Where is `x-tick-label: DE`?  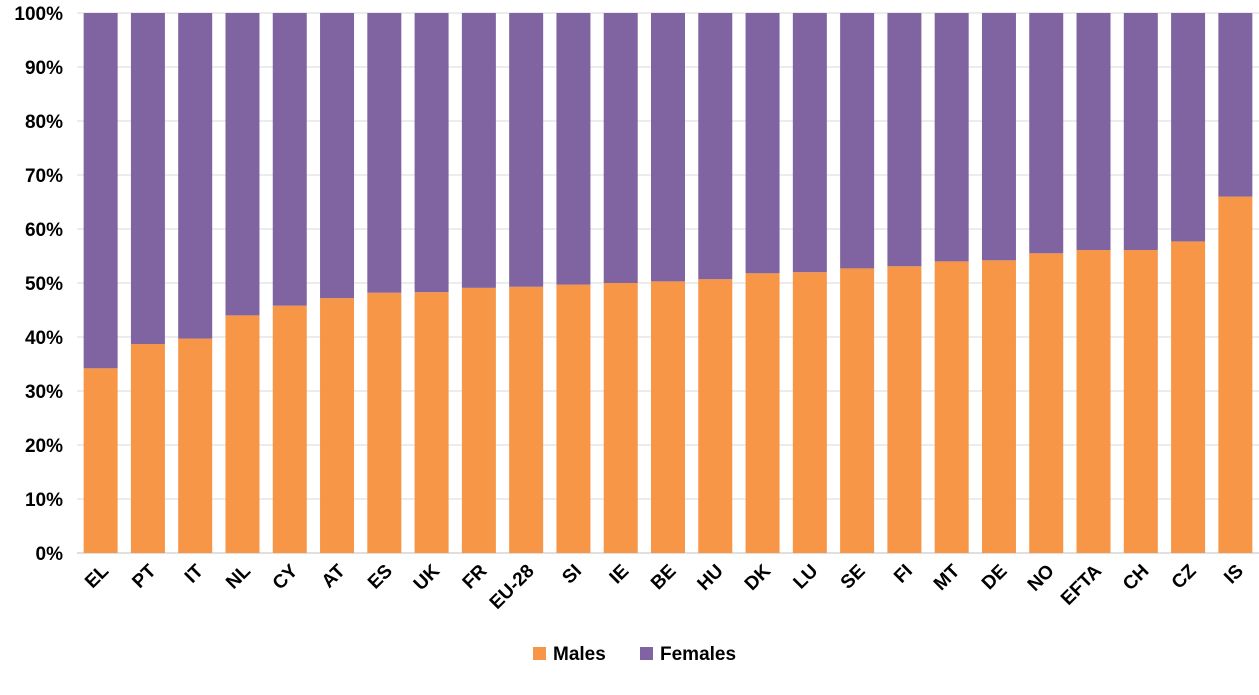
x-tick-label: DE is located at coordinates (995, 578).